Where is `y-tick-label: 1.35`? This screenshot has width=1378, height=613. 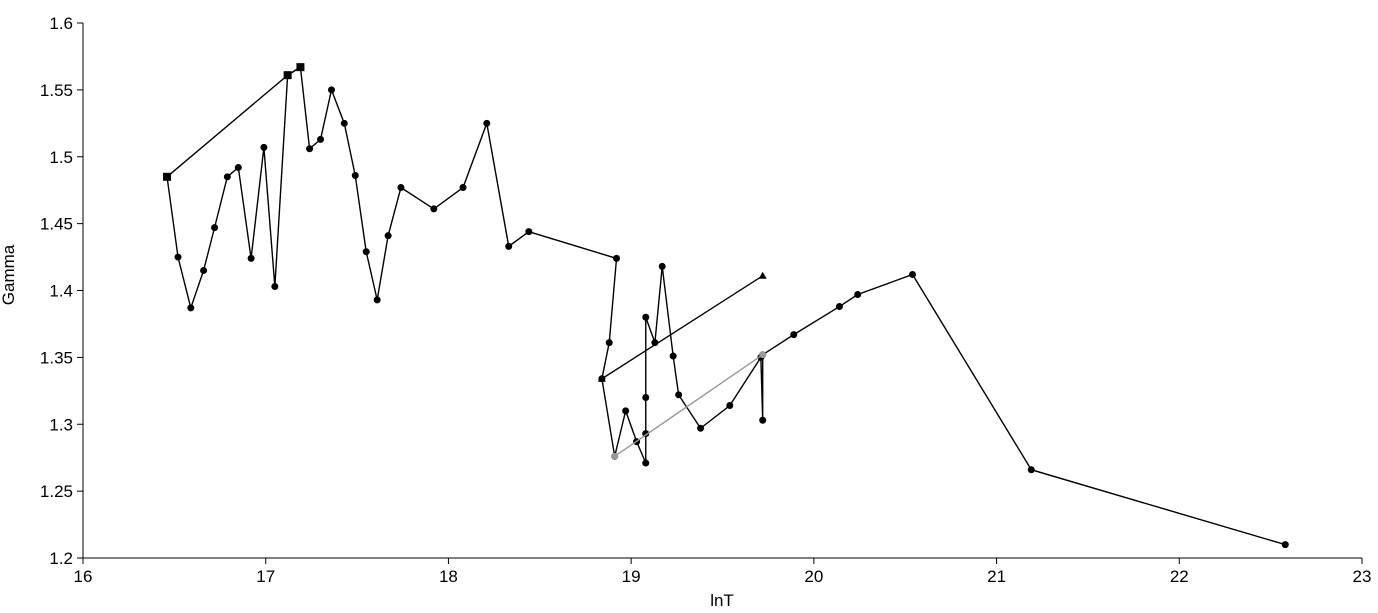
y-tick-label: 1.35 is located at coordinates (56, 357).